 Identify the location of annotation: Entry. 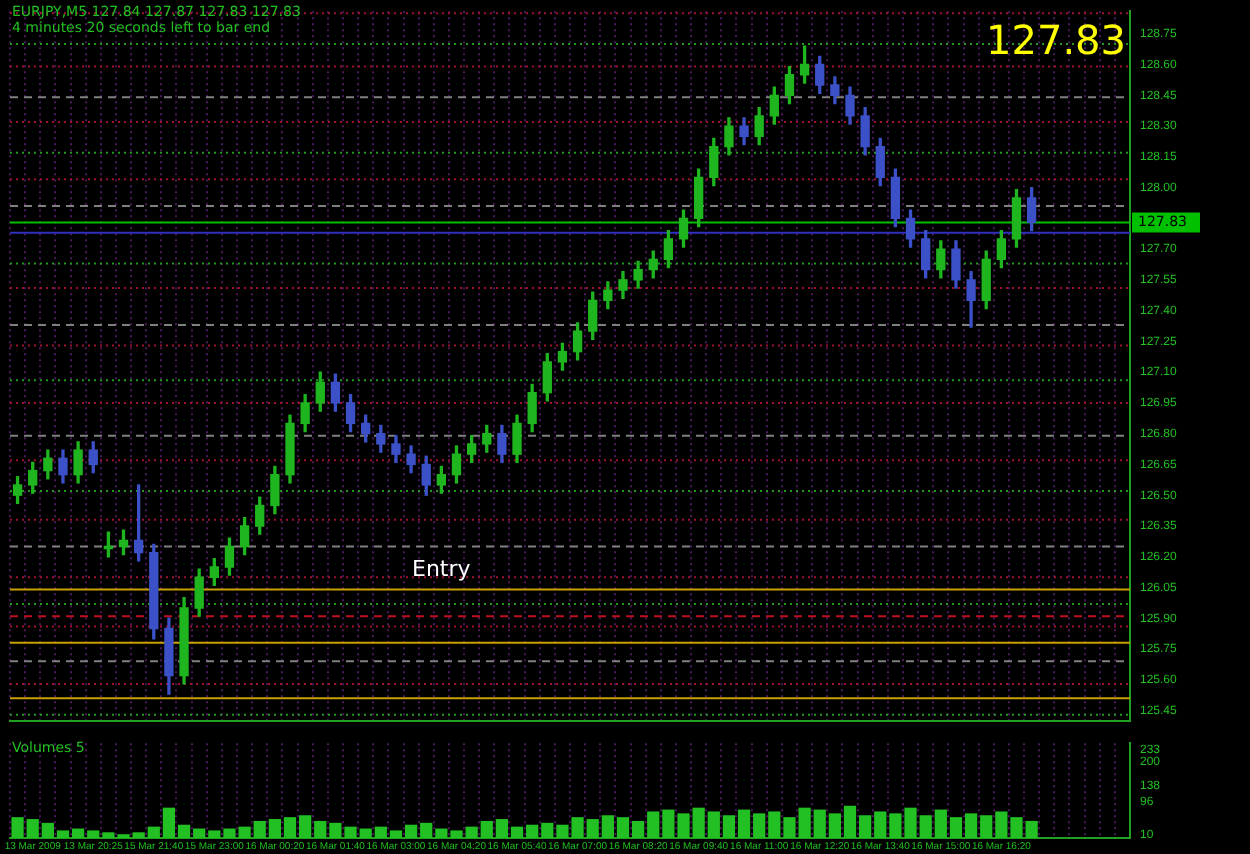
(441, 569).